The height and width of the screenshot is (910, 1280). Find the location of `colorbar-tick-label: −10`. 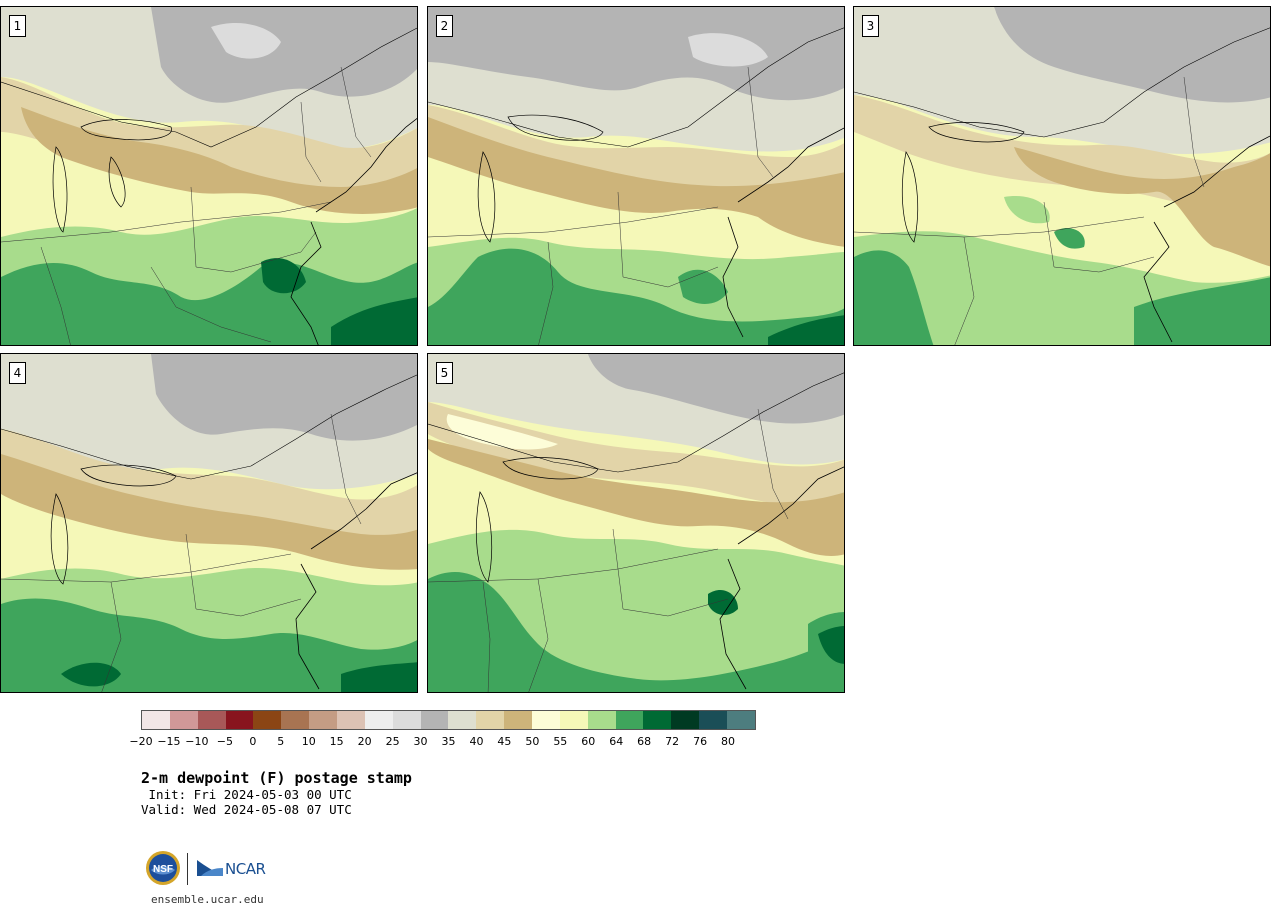

colorbar-tick-label: −10 is located at coordinates (197, 741).